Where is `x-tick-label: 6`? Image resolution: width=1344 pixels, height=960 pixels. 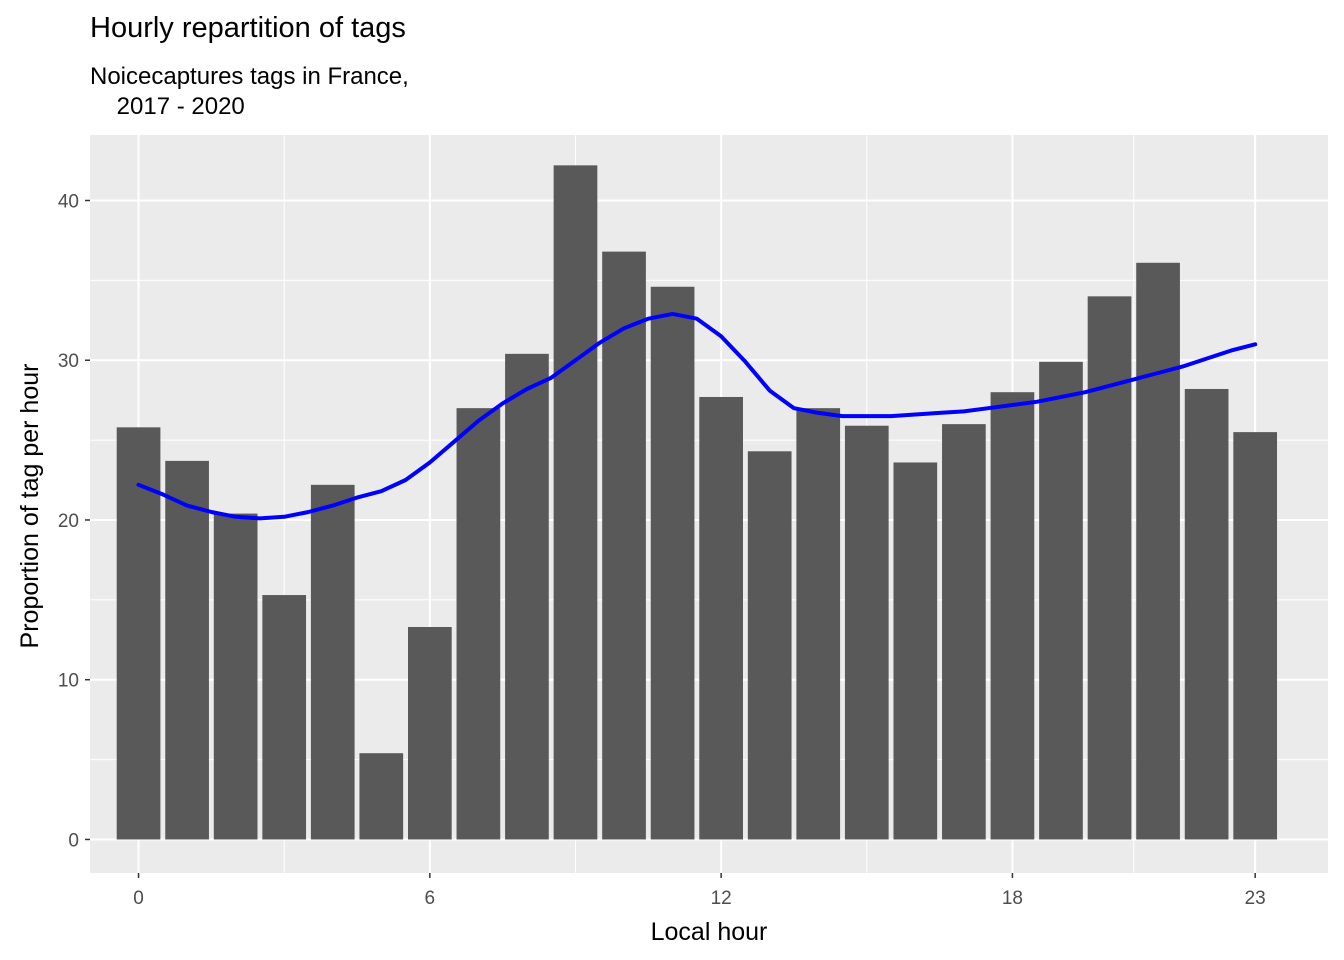 x-tick-label: 6 is located at coordinates (430, 898).